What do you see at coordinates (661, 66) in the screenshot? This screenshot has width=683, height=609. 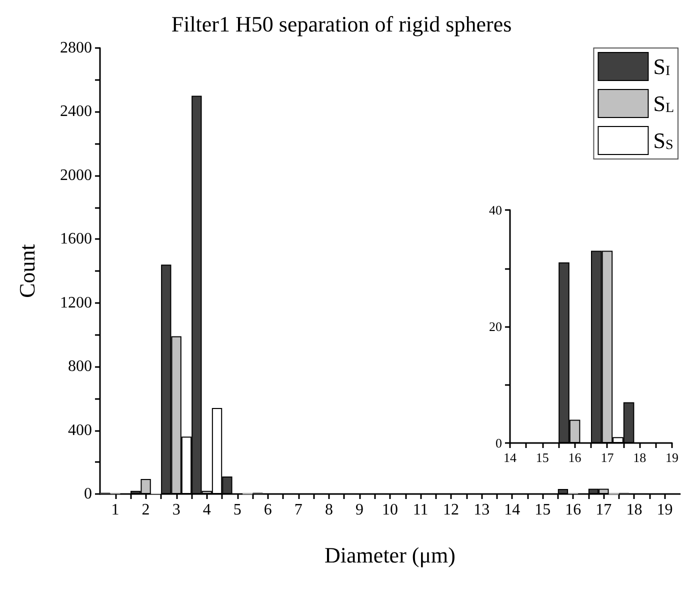 I see `legend-label: SI` at bounding box center [661, 66].